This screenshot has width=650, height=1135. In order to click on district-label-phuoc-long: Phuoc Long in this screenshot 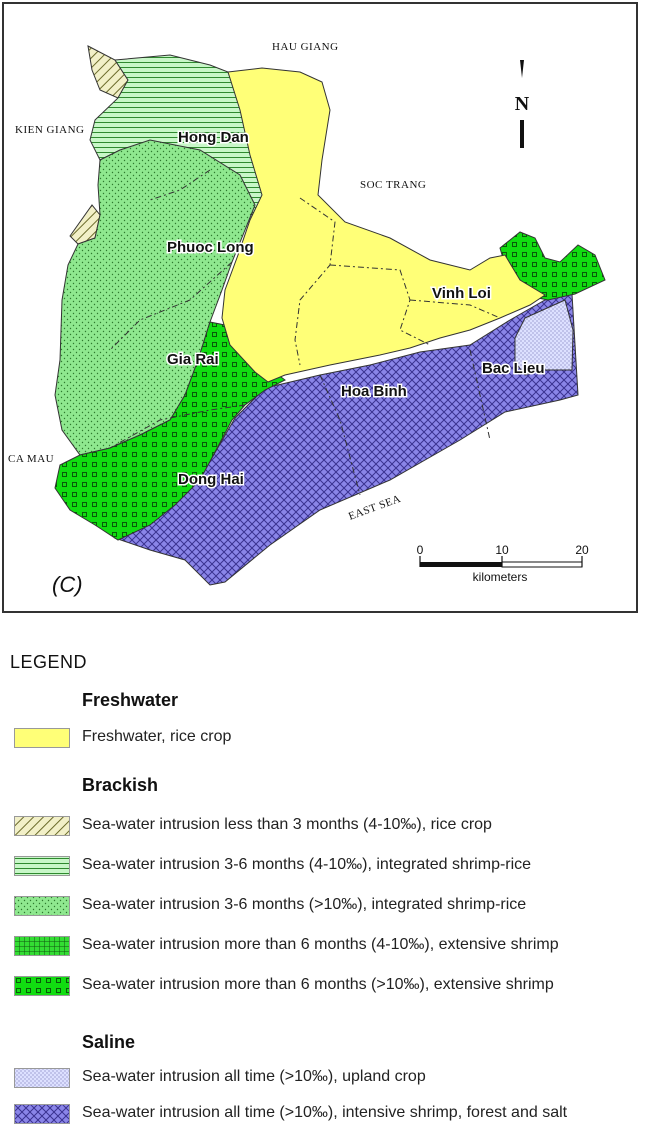, I will do `click(210, 247)`.